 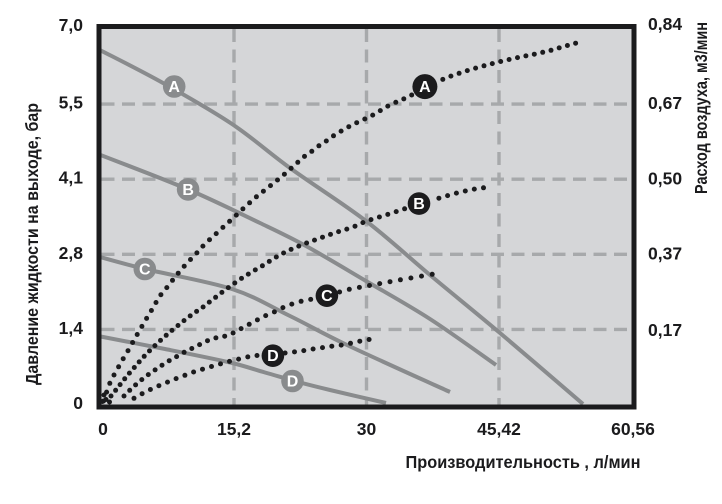 I want to click on svg-text: 0,67, so click(x=665, y=103).